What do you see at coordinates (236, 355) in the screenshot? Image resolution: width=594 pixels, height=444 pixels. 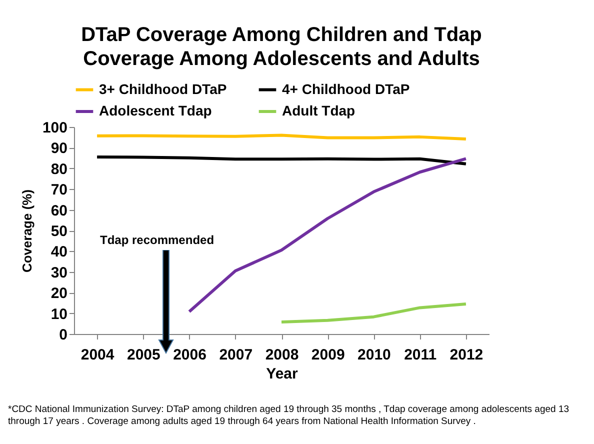 I see `x-tick-label: 2007` at bounding box center [236, 355].